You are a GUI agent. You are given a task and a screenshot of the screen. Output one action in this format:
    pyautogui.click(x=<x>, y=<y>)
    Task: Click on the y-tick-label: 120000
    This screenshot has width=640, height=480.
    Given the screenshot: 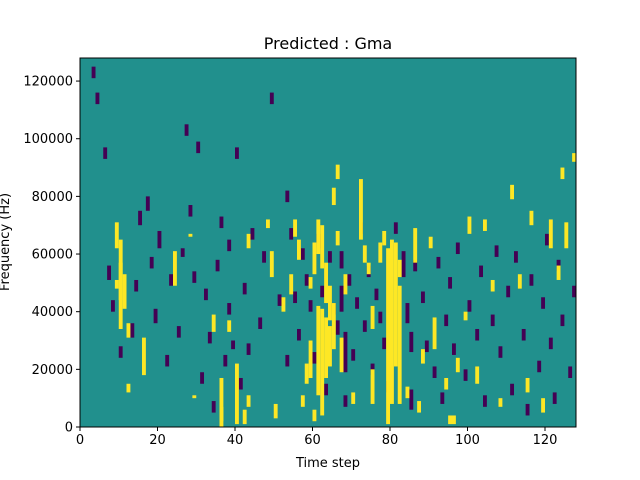 What is the action you would take?
    pyautogui.click(x=48, y=82)
    